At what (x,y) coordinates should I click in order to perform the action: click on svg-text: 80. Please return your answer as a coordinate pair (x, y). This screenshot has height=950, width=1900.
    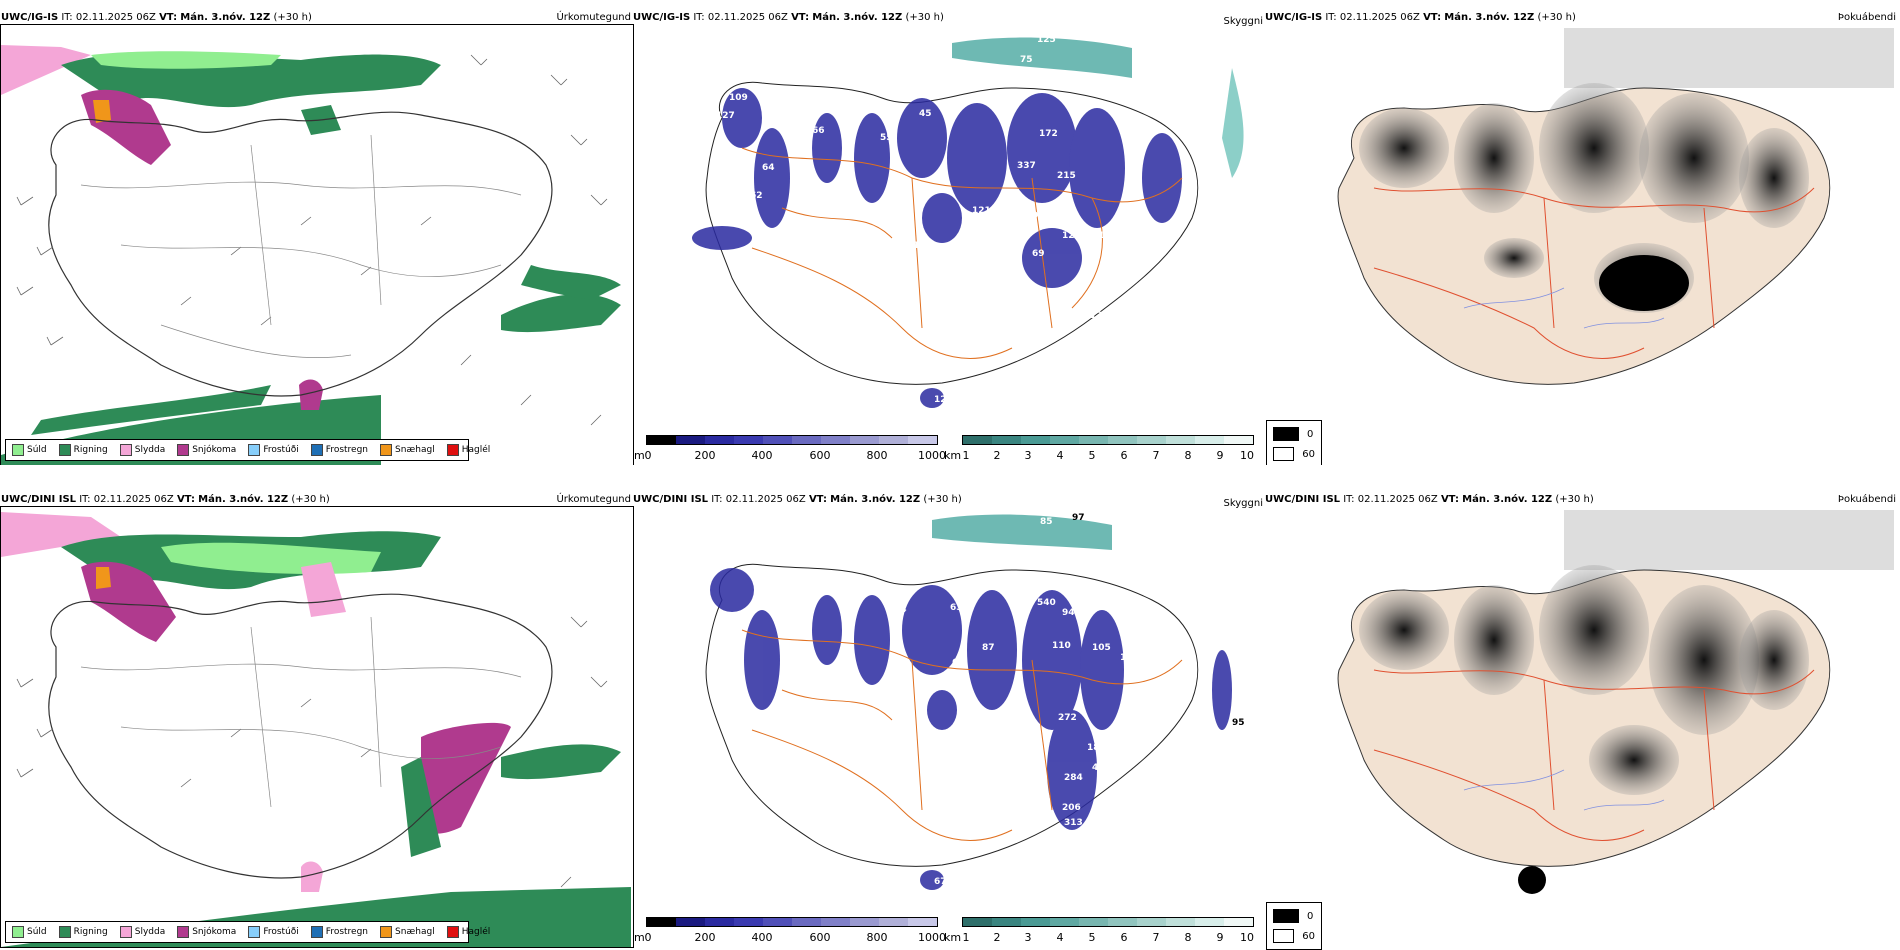
    Looking at the image, I should click on (1083, 356).